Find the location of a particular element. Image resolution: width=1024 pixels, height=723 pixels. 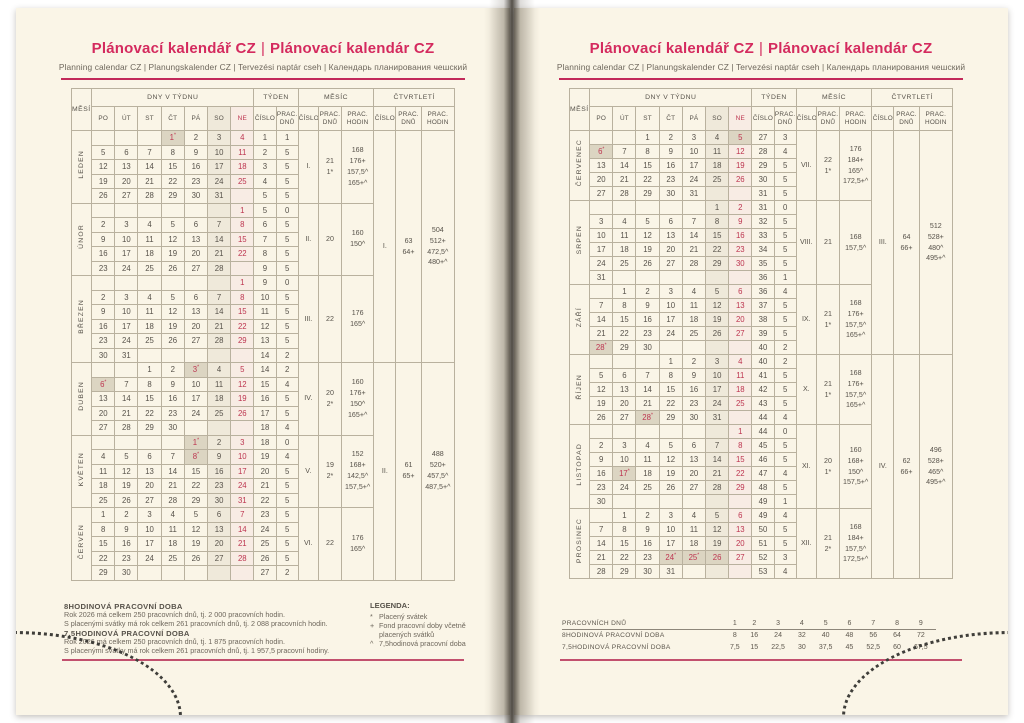

week-row: ČERVEN 1 2 3 4 5 6 7 23 5 VI. 22 176 165^ is located at coordinates (262, 544).